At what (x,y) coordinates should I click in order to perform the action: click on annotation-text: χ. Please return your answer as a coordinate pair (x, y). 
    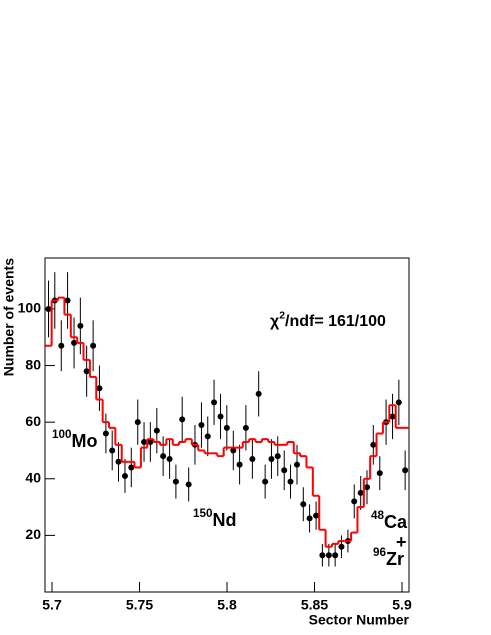
    Looking at the image, I should click on (275, 321).